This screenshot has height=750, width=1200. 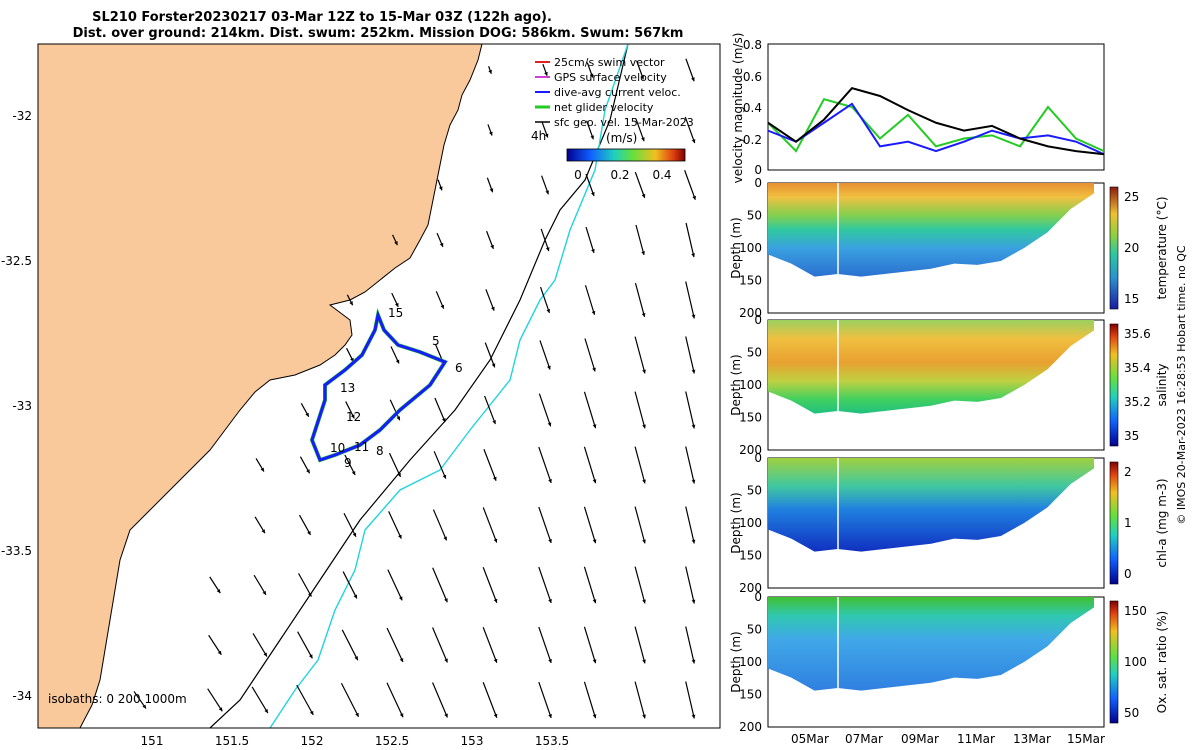 What do you see at coordinates (353, 417) in the screenshot?
I see `day-label: 12` at bounding box center [353, 417].